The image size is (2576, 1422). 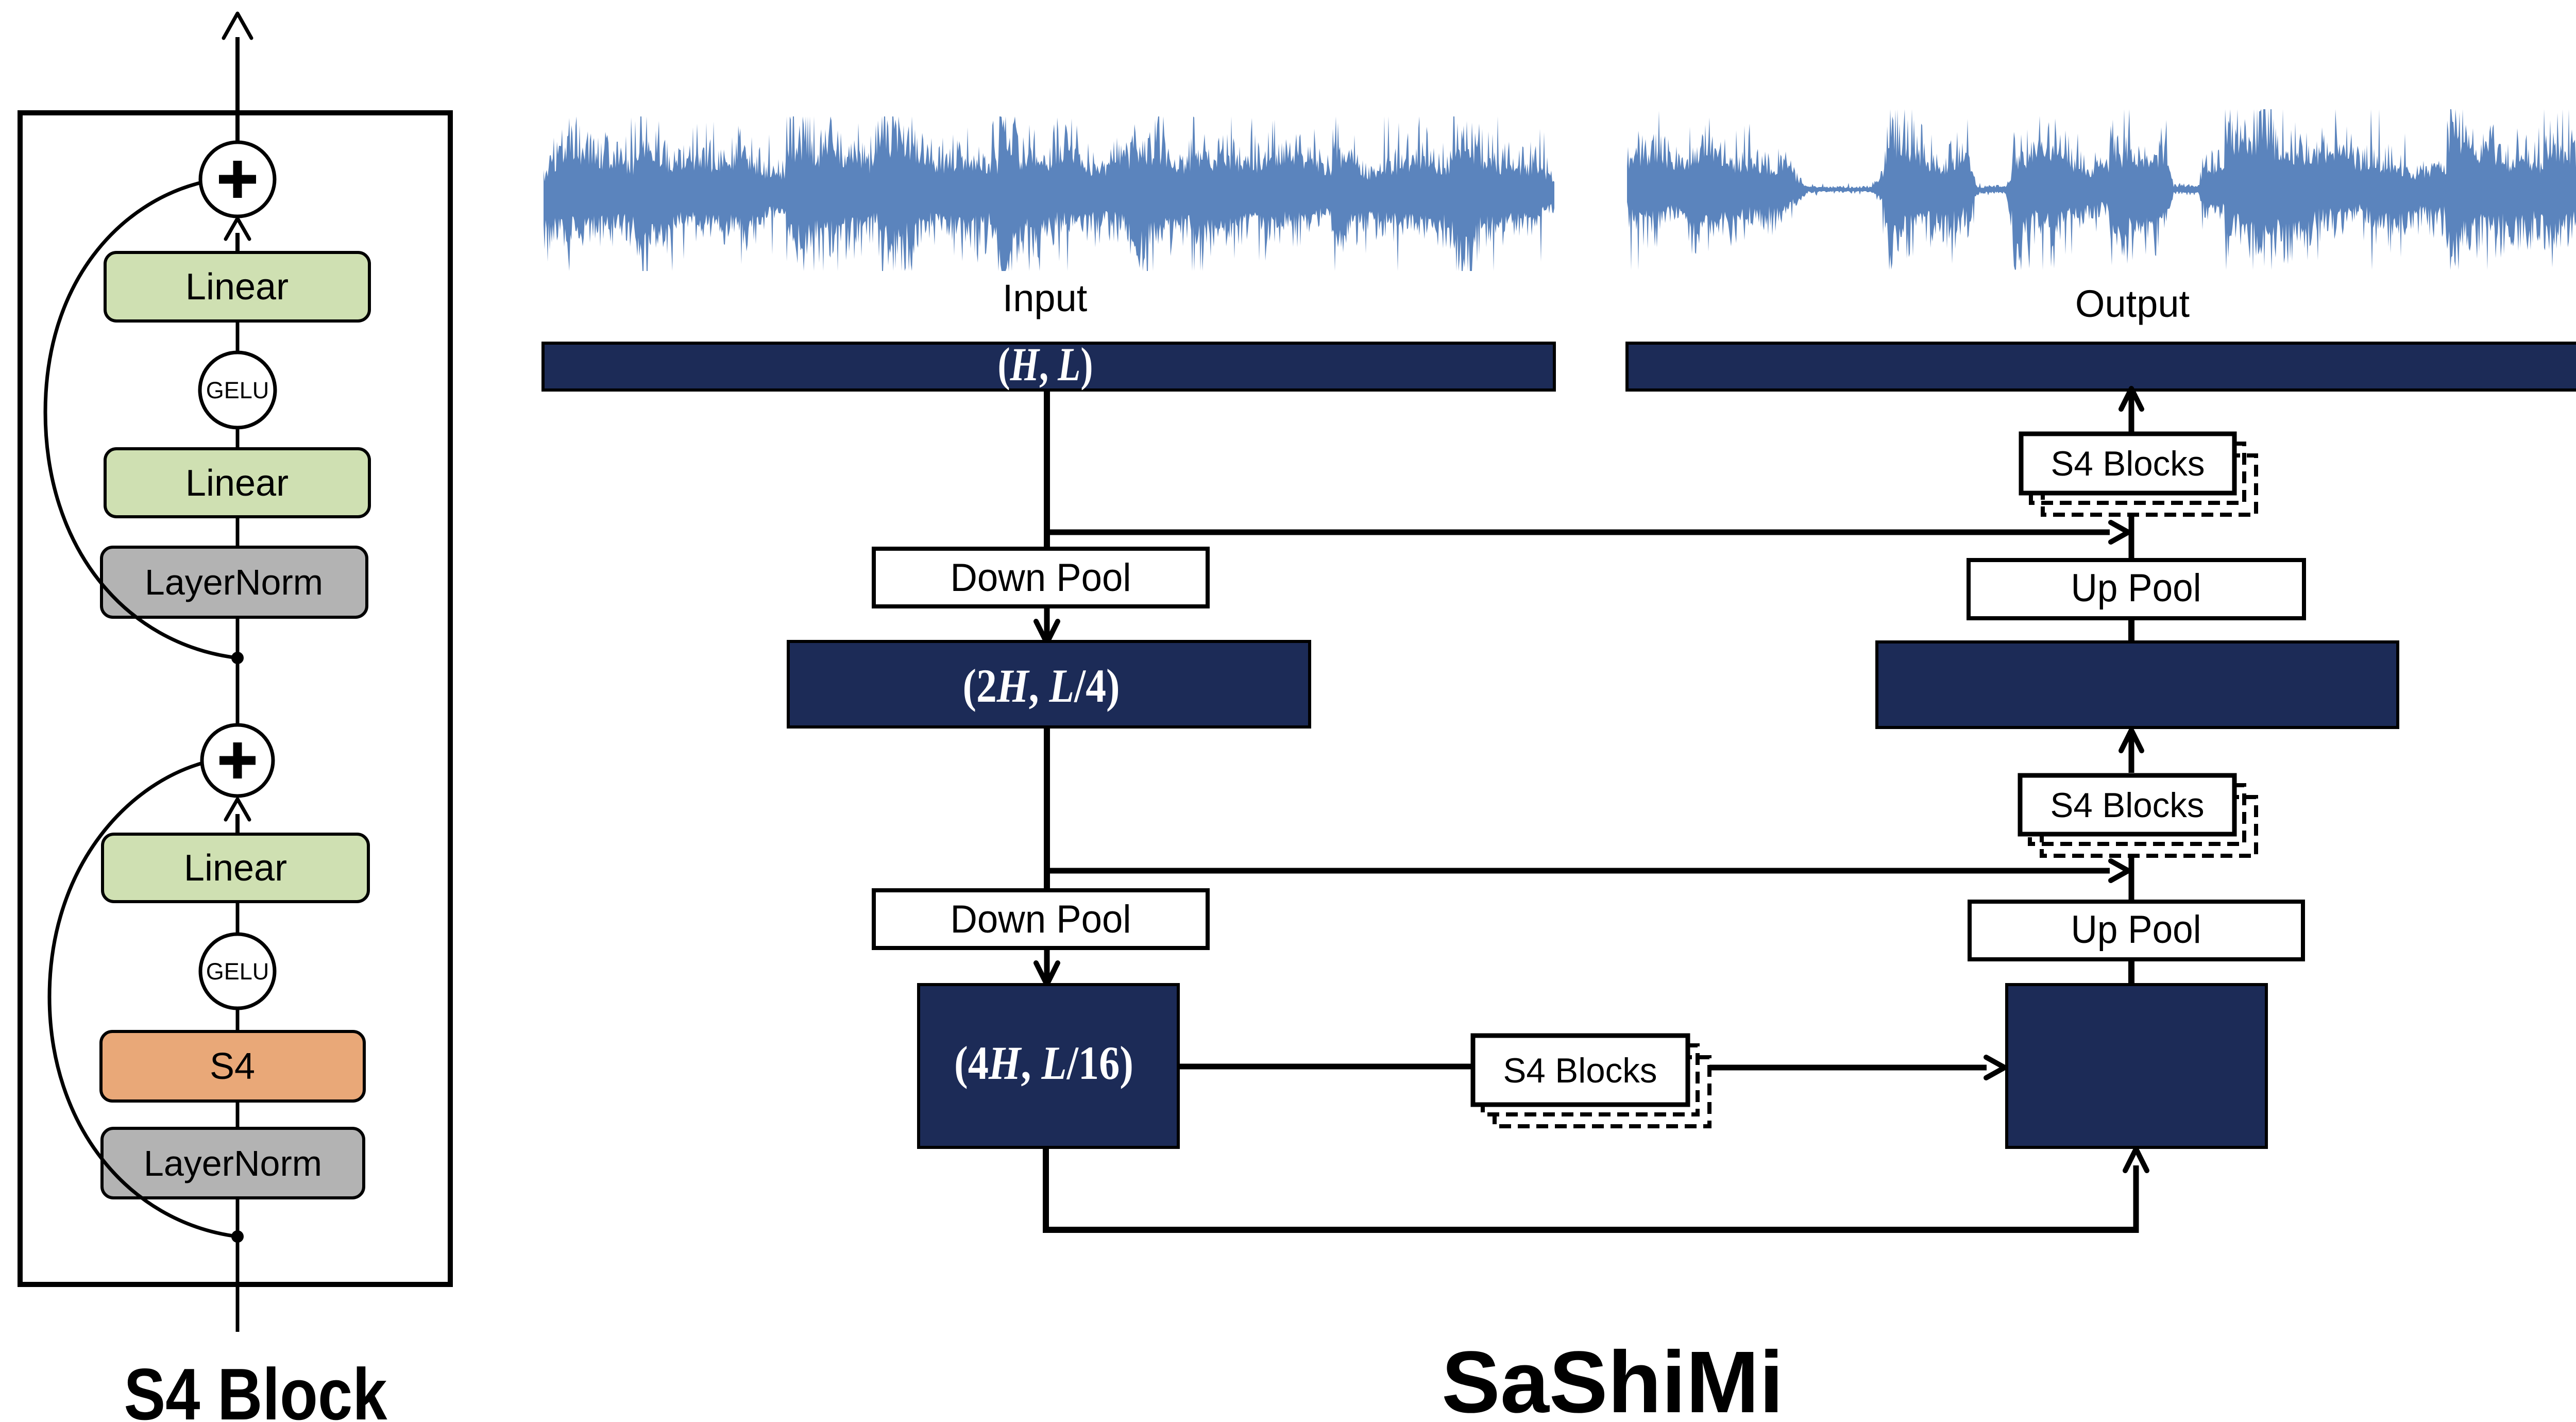 What do you see at coordinates (1045, 298) in the screenshot?
I see `svg-text: Input` at bounding box center [1045, 298].